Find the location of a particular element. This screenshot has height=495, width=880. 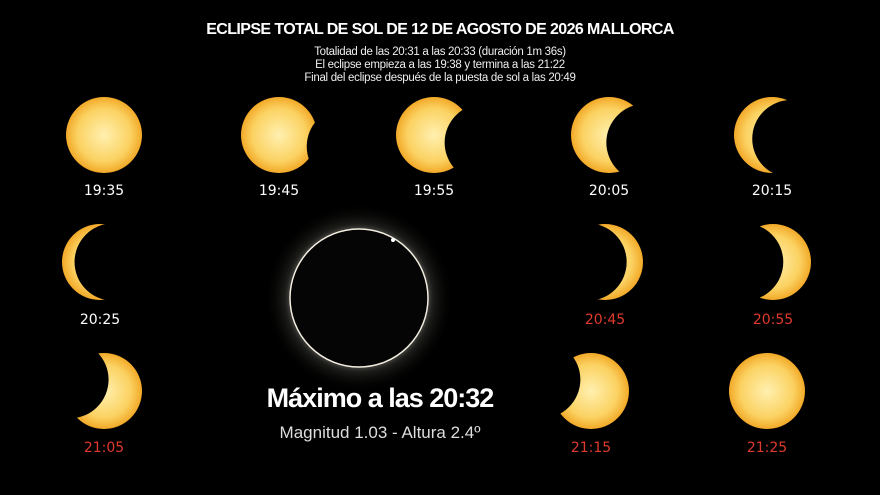

eclipse-phase-2055 is located at coordinates (758, 262).